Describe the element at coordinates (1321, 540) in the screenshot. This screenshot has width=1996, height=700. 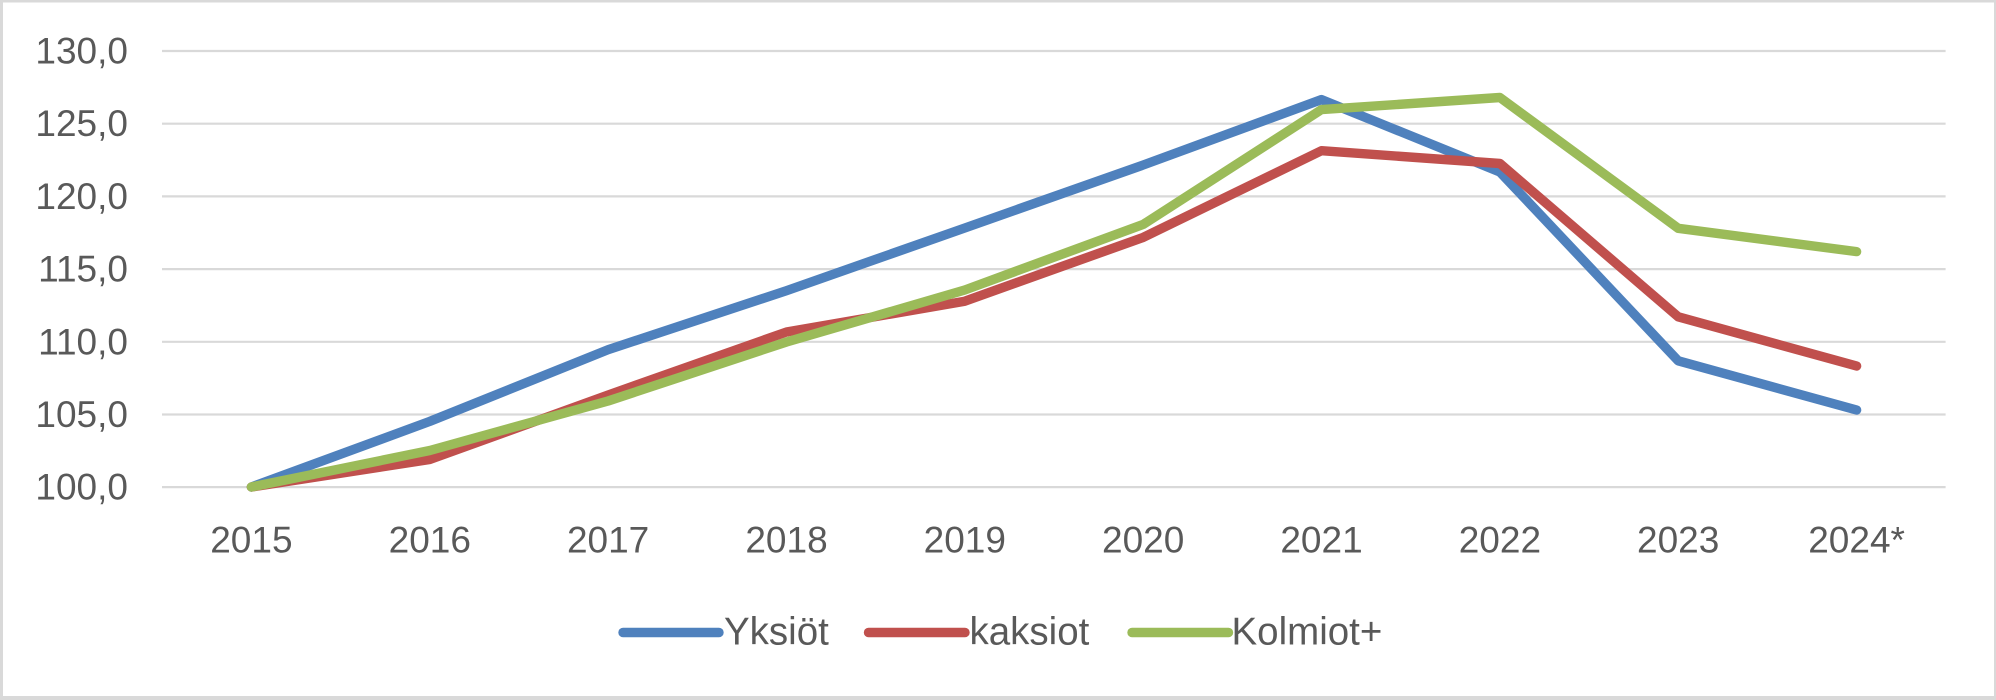
I see `svg-text: 2021` at that location.